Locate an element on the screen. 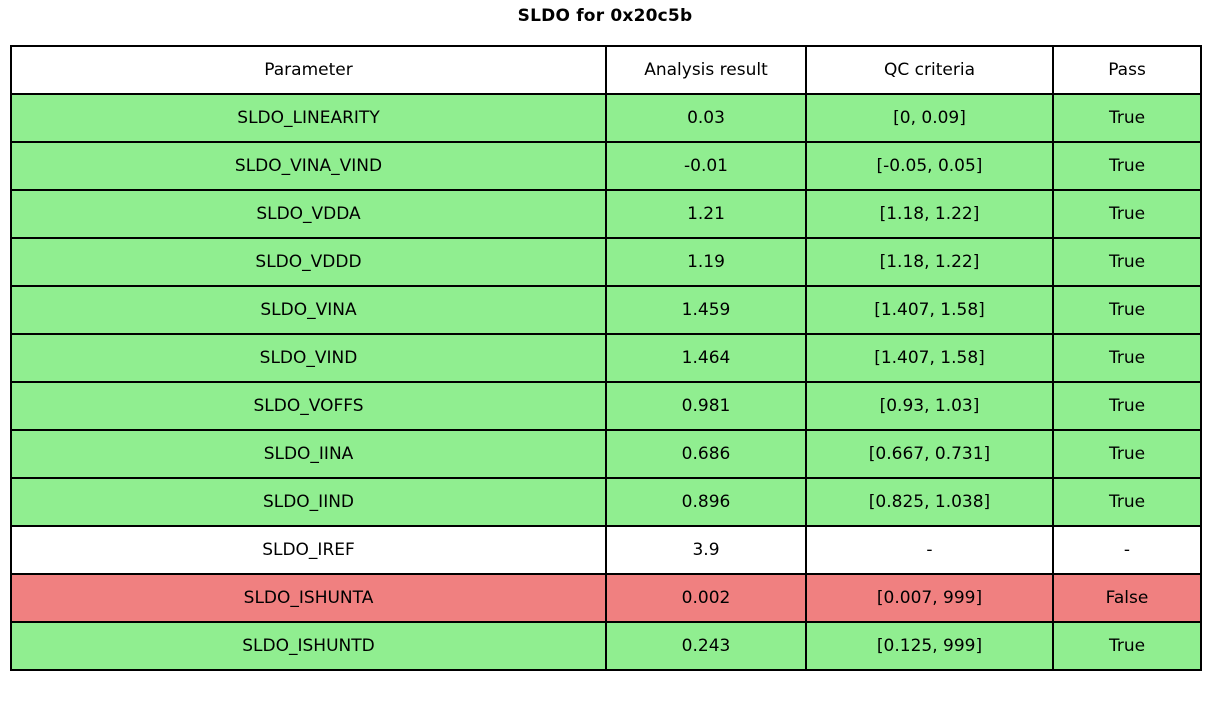  table-row: SLDO_ISHUNTD 0.243 [0.125, 999] True is located at coordinates (606, 646).